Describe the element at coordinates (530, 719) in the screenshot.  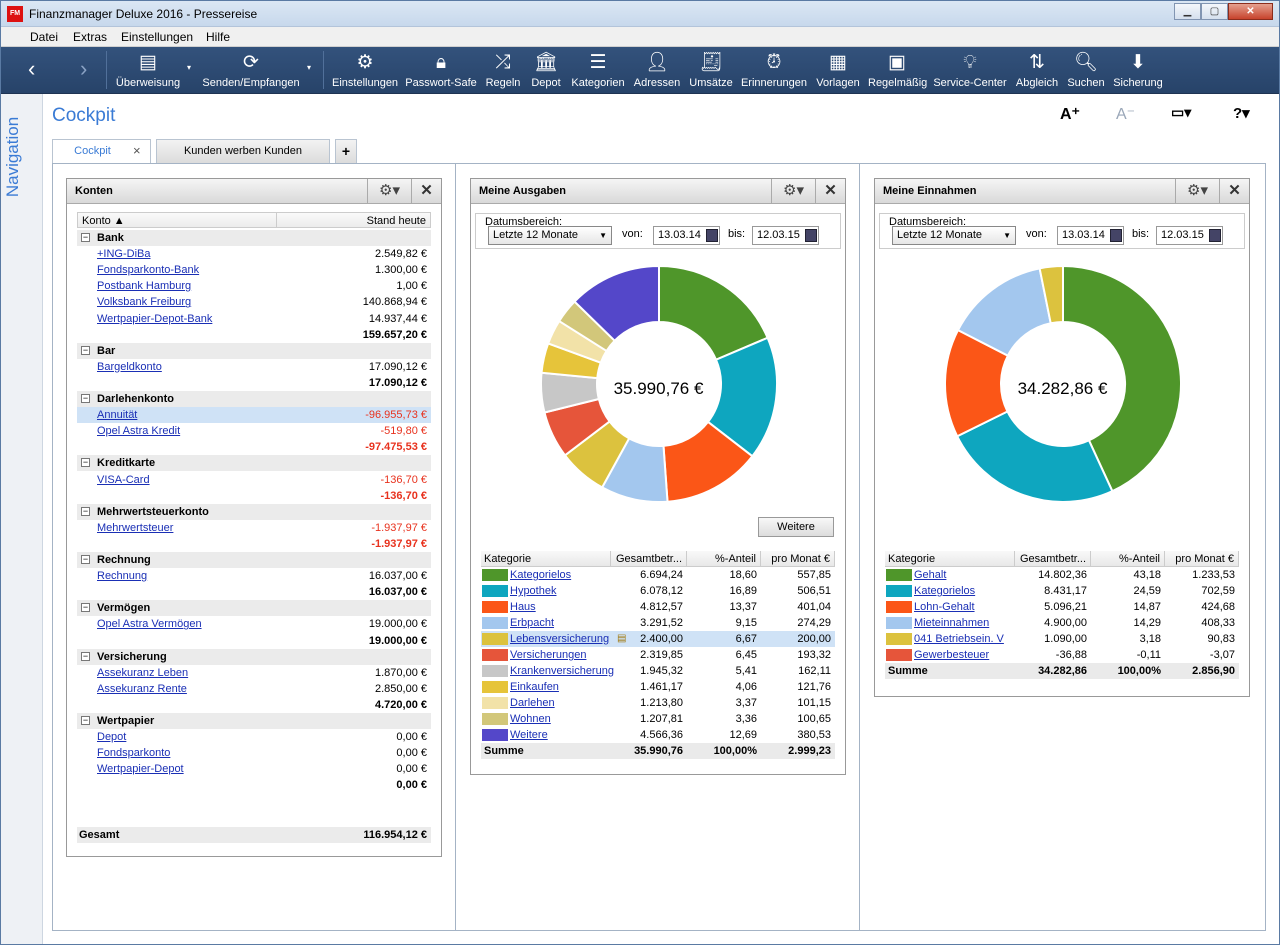
I see `category-name-link: Wohnen` at that location.